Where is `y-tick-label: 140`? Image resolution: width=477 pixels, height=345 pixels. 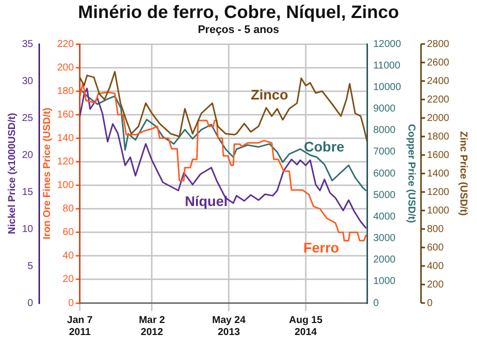 y-tick-label: 140 is located at coordinates (65, 138).